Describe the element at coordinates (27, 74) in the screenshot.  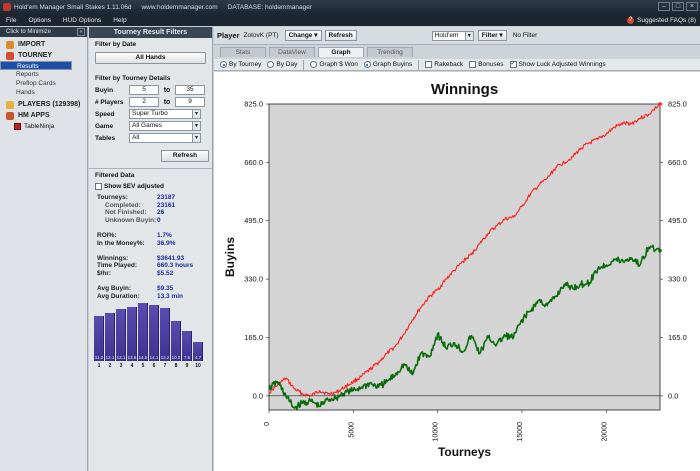
I see `nav-item-reports: Reports` at that location.